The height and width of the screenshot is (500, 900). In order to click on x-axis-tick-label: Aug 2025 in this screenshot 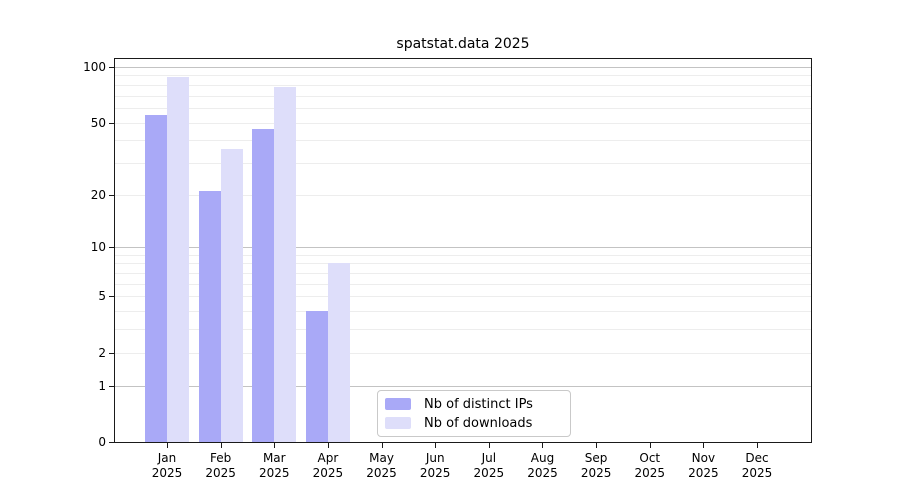, I will do `click(542, 465)`.